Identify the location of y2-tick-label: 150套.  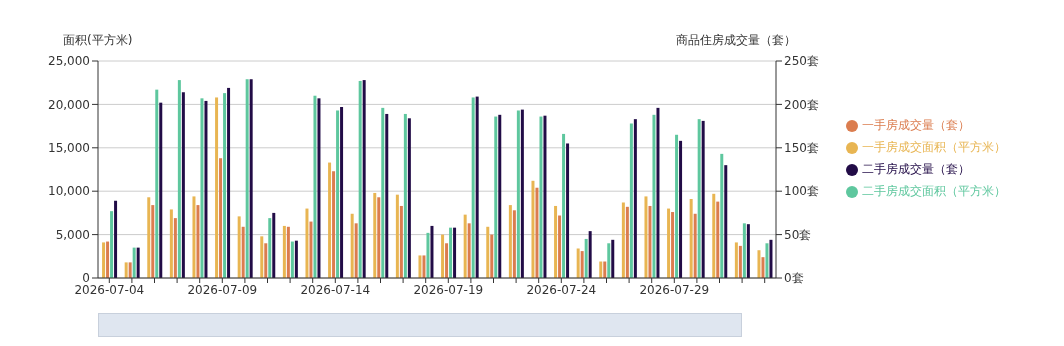
(801, 148).